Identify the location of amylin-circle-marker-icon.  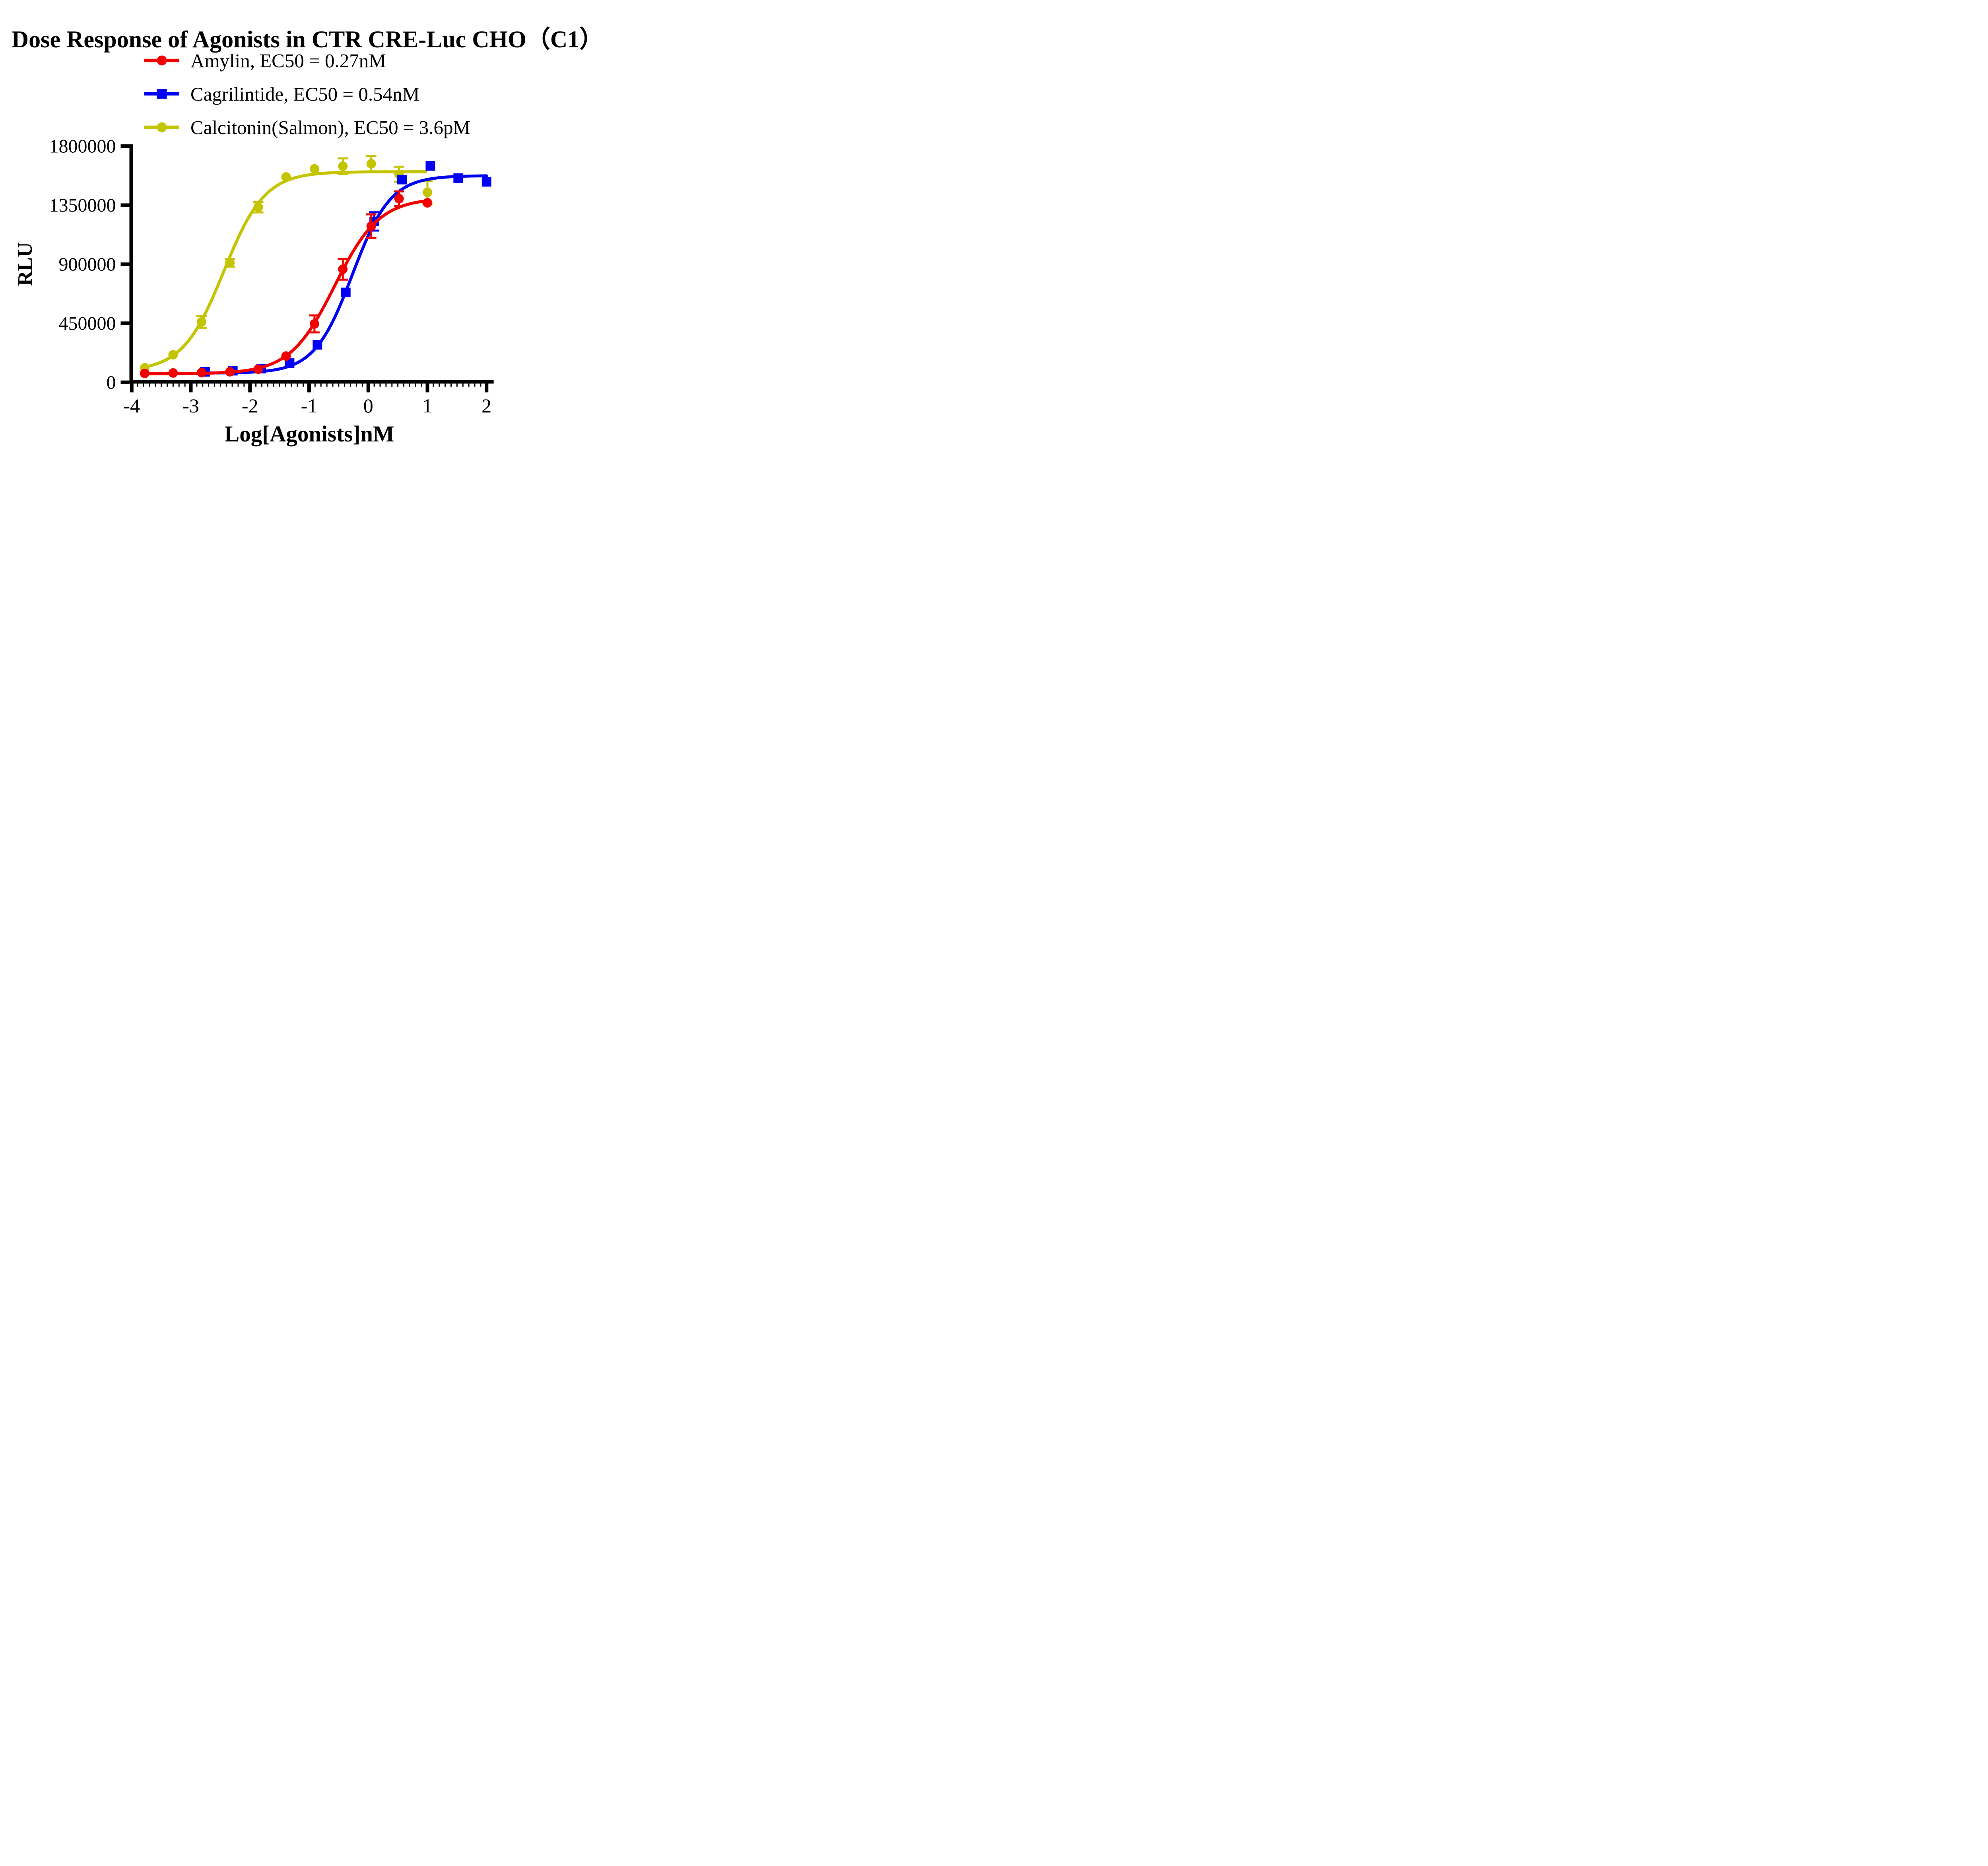
(161, 60).